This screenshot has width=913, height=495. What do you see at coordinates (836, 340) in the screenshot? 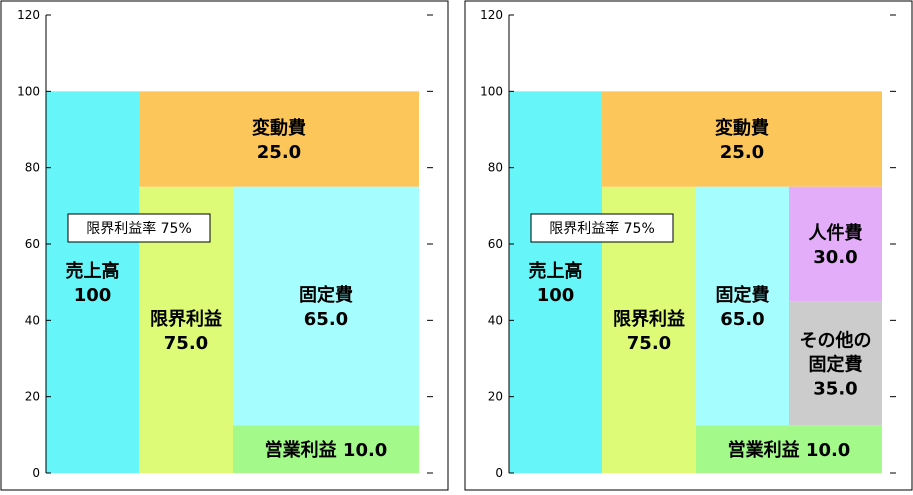
I see `segment-label-other_fixed: その他の` at bounding box center [836, 340].